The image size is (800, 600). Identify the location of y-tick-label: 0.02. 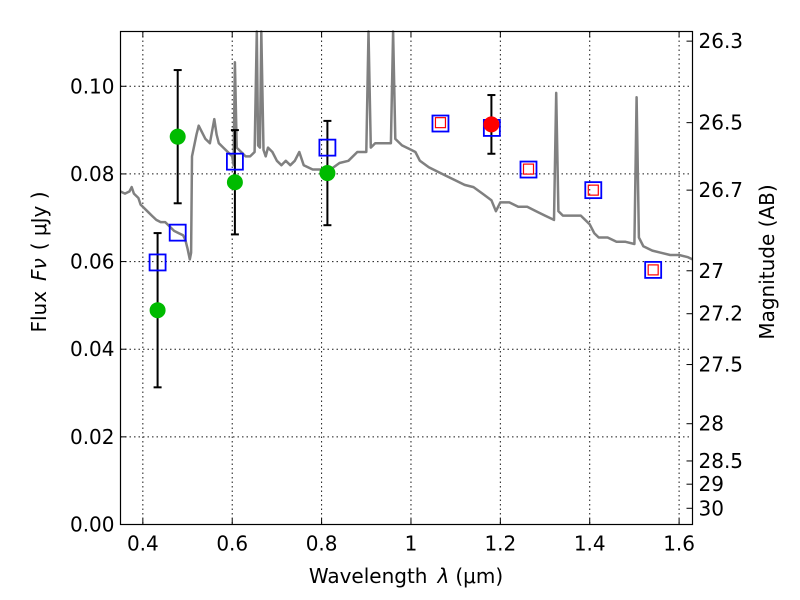
(92, 437).